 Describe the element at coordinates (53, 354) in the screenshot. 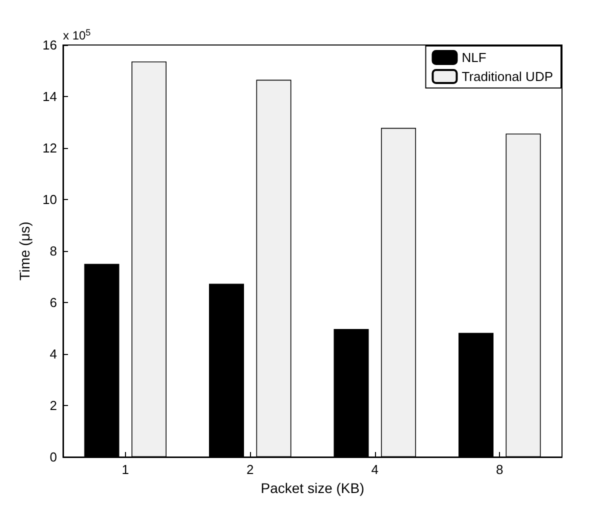

I see `y-tick-label: 4` at that location.